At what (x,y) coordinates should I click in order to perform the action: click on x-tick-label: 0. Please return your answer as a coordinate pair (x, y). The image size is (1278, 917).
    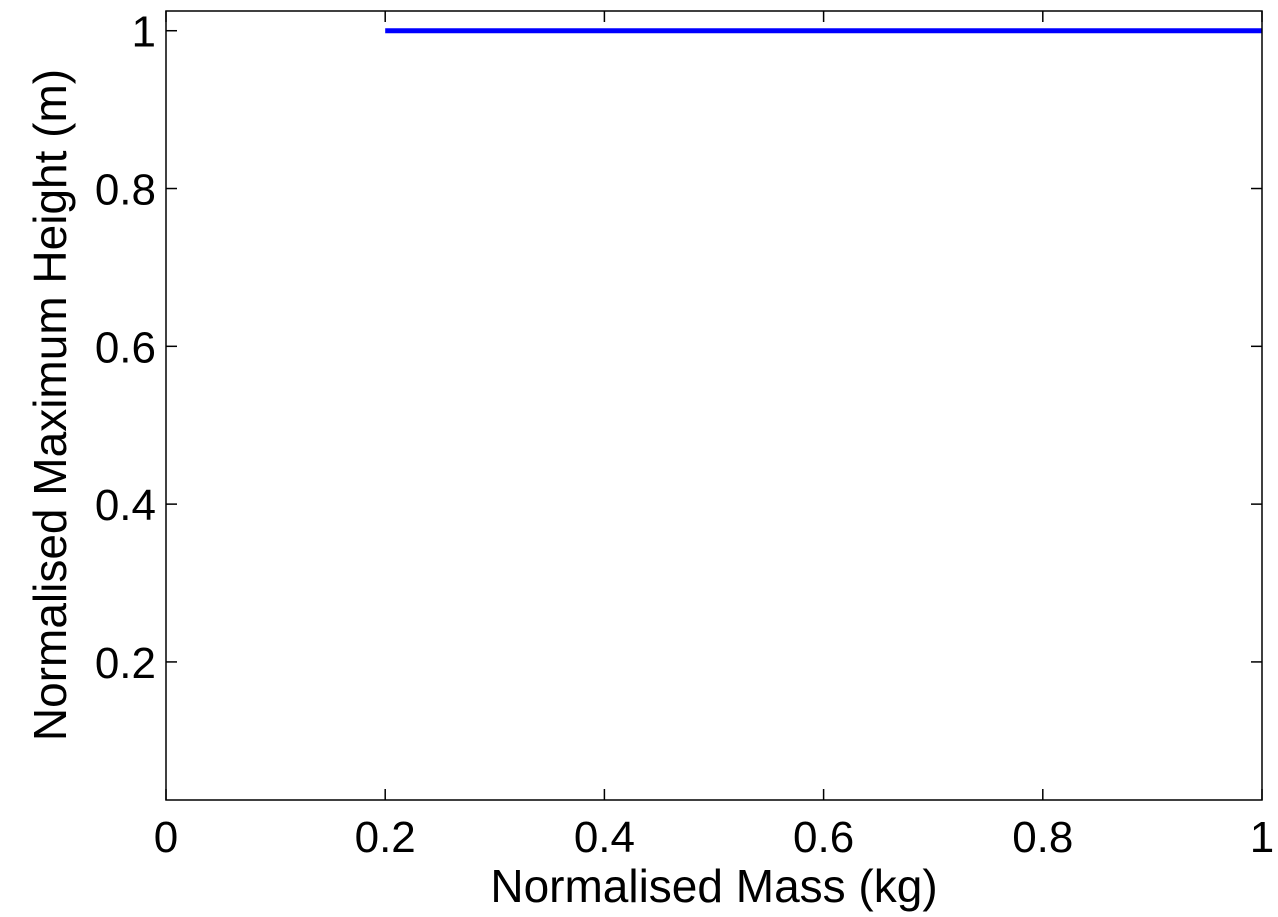
    Looking at the image, I should click on (166, 837).